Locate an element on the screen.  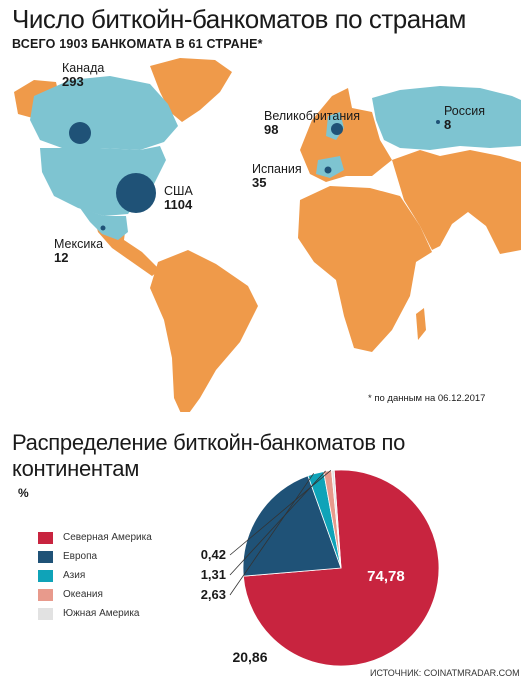
legend-item: Океания is located at coordinates (95, 594).